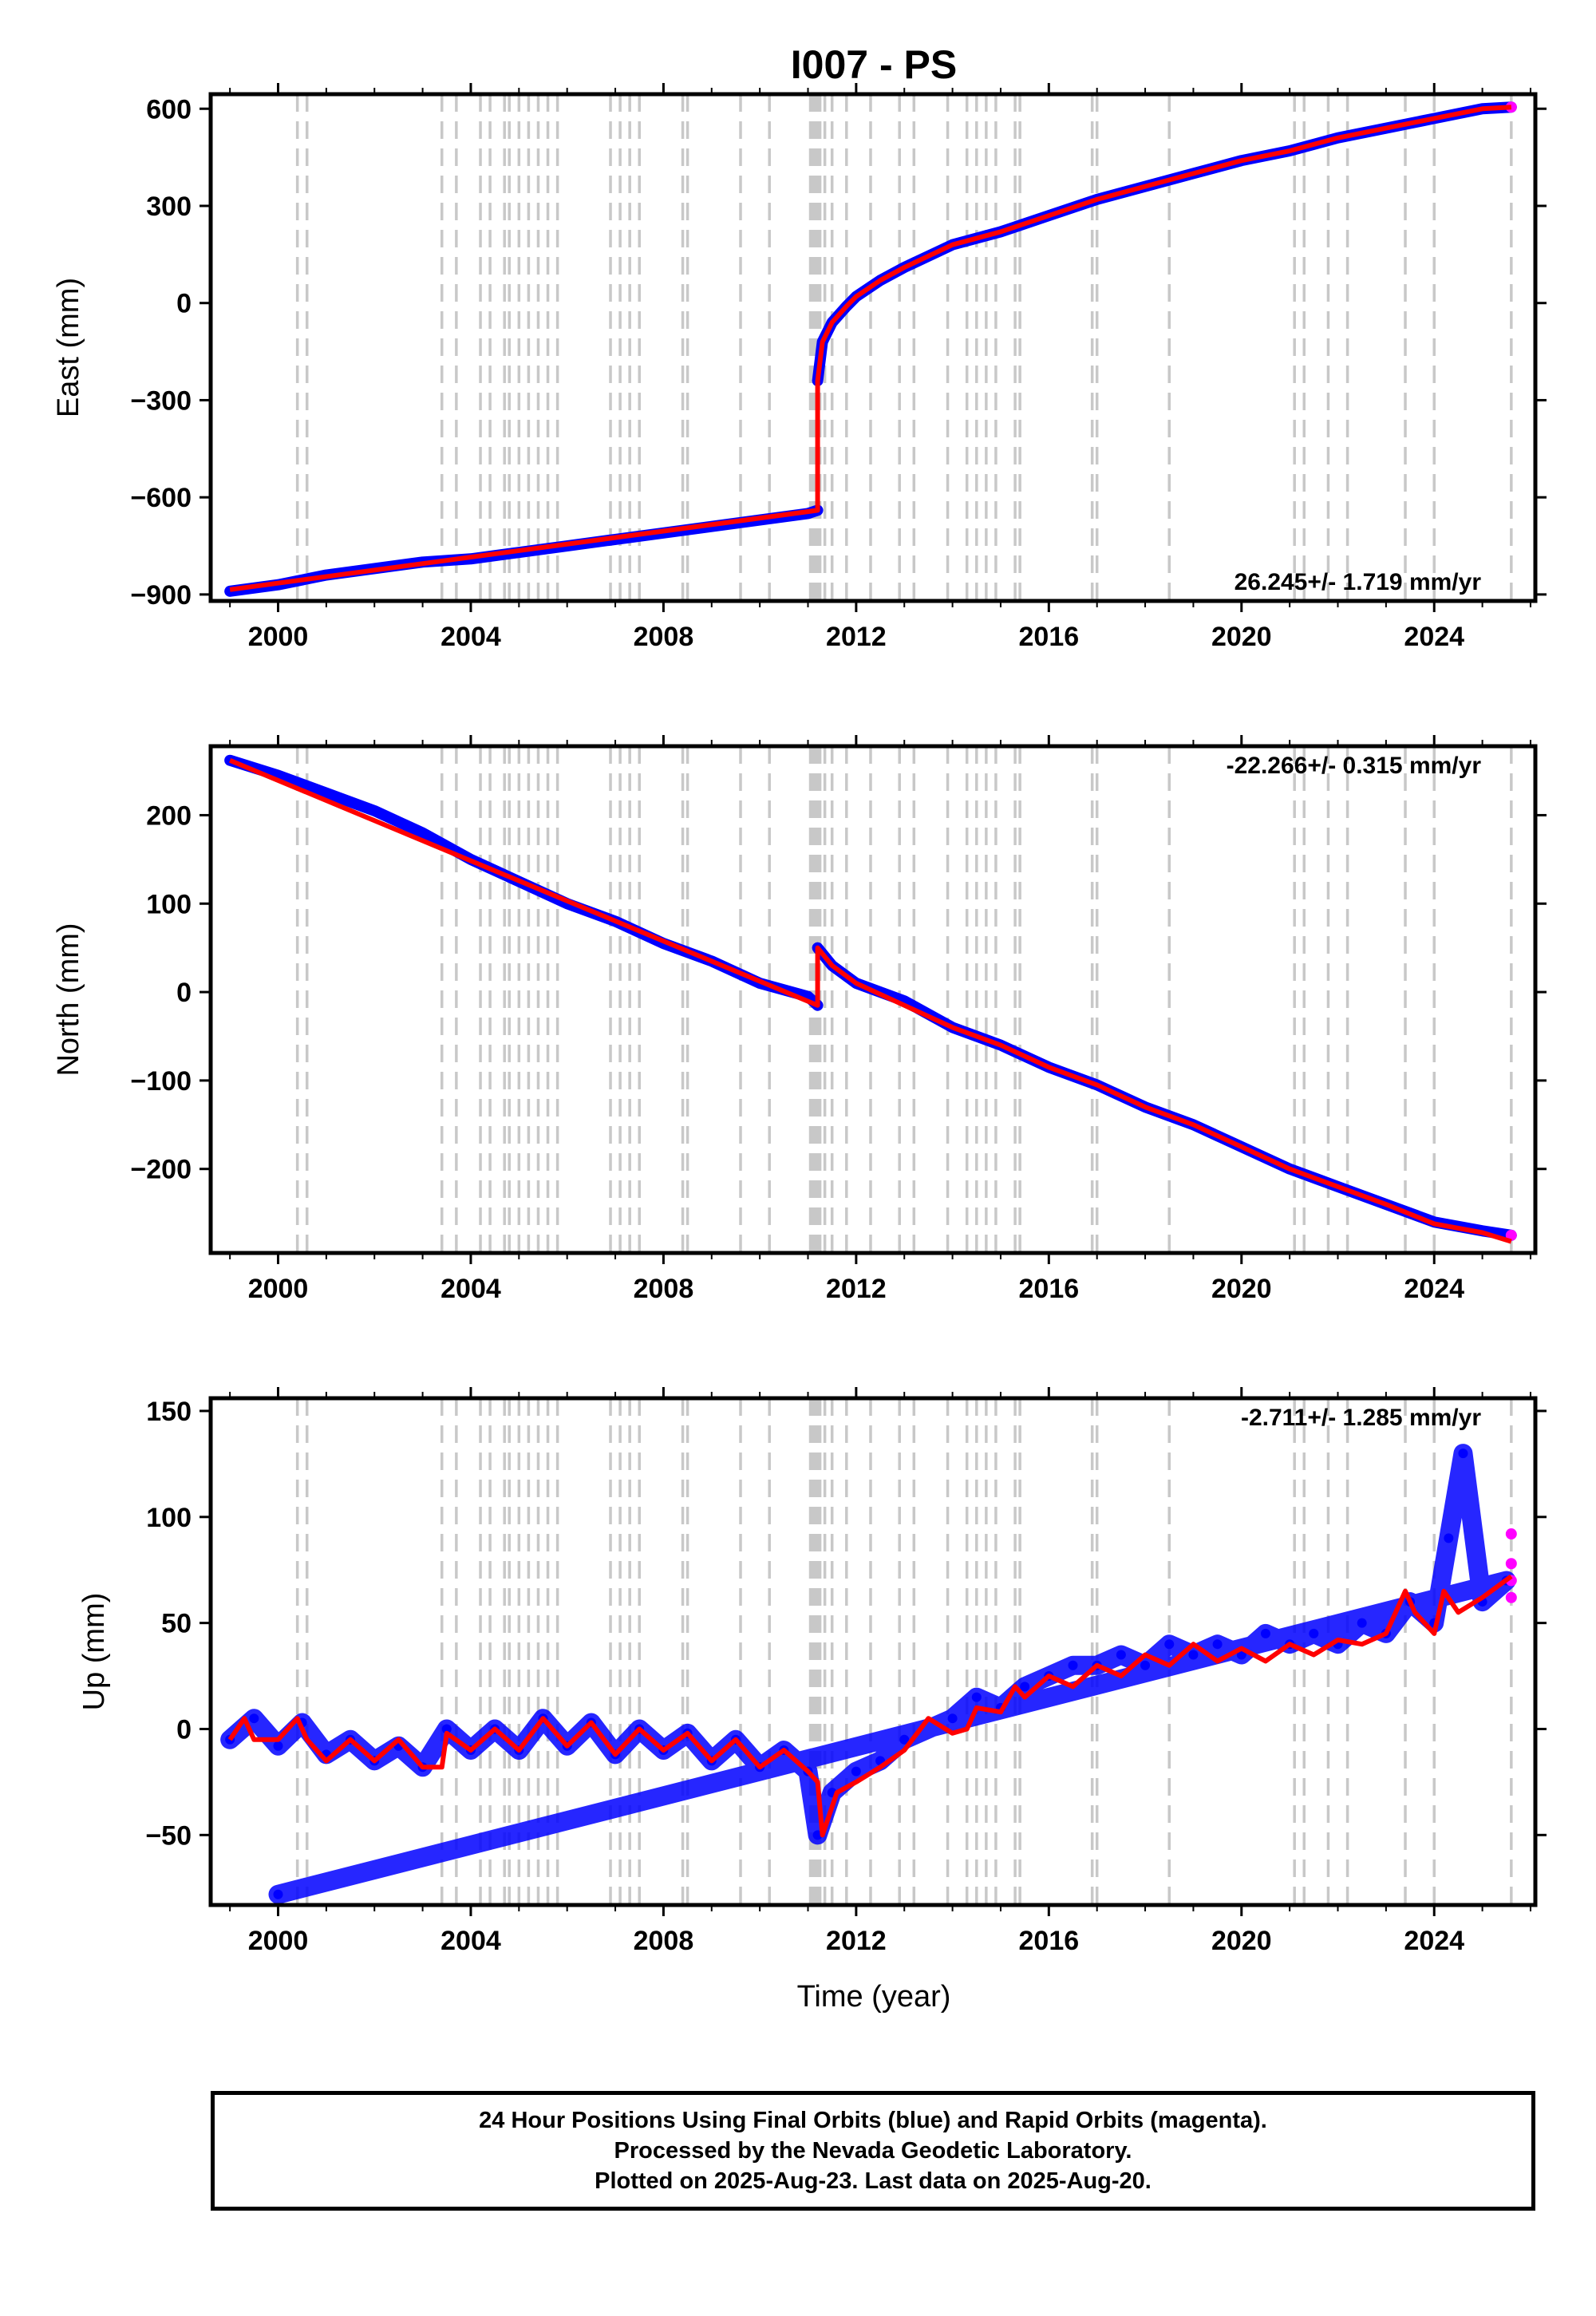 This screenshot has width=1596, height=2316. Describe the element at coordinates (94, 1652) in the screenshot. I see `up-y-axis-label: Up (mm)` at that location.